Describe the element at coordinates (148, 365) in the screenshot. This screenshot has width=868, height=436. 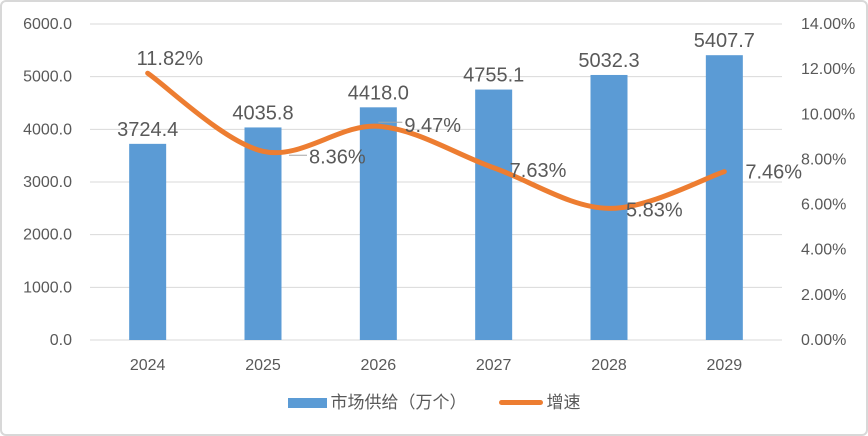
I see `x-axis-label-2024: 2024` at that location.